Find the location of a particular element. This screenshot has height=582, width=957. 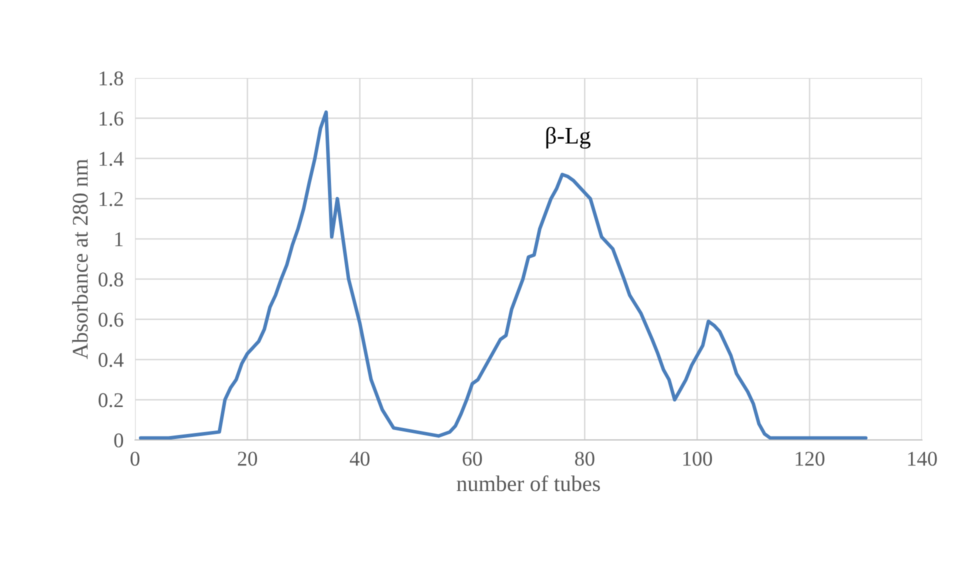

x-tick-label: 40 is located at coordinates (360, 459).